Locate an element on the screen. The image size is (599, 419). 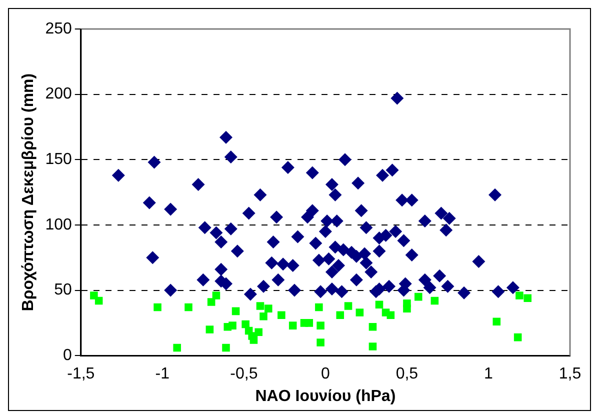
y-tick-label: 100 is located at coordinates (58, 225).